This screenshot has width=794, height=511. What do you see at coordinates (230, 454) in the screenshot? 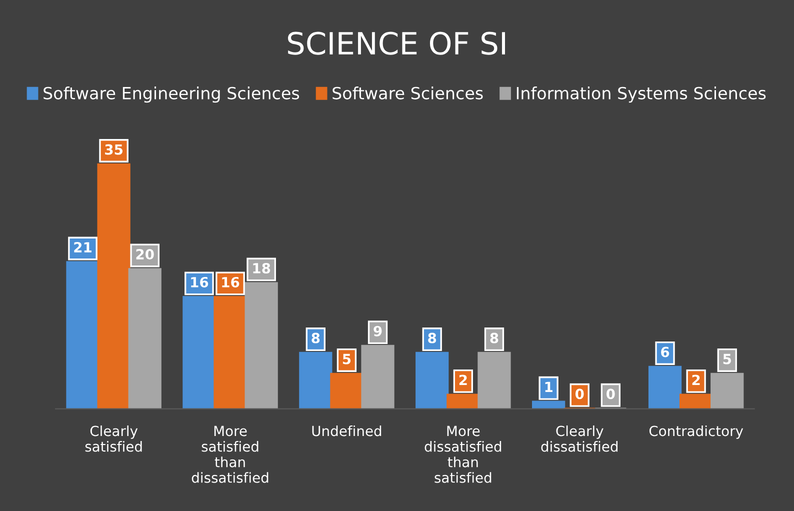
I see `x-tick-label: More satisfied than dissatisfied` at bounding box center [230, 454].